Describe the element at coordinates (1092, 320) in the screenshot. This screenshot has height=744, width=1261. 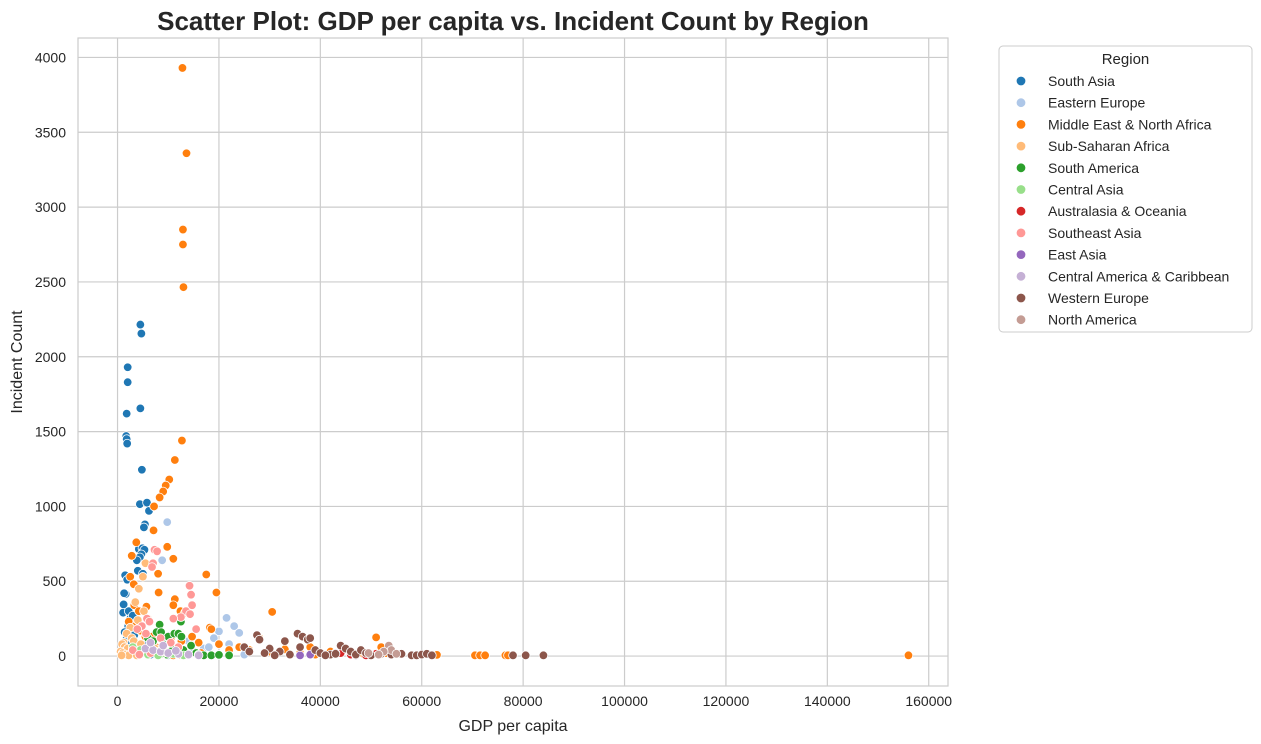
I see `legend-label: North America` at that location.